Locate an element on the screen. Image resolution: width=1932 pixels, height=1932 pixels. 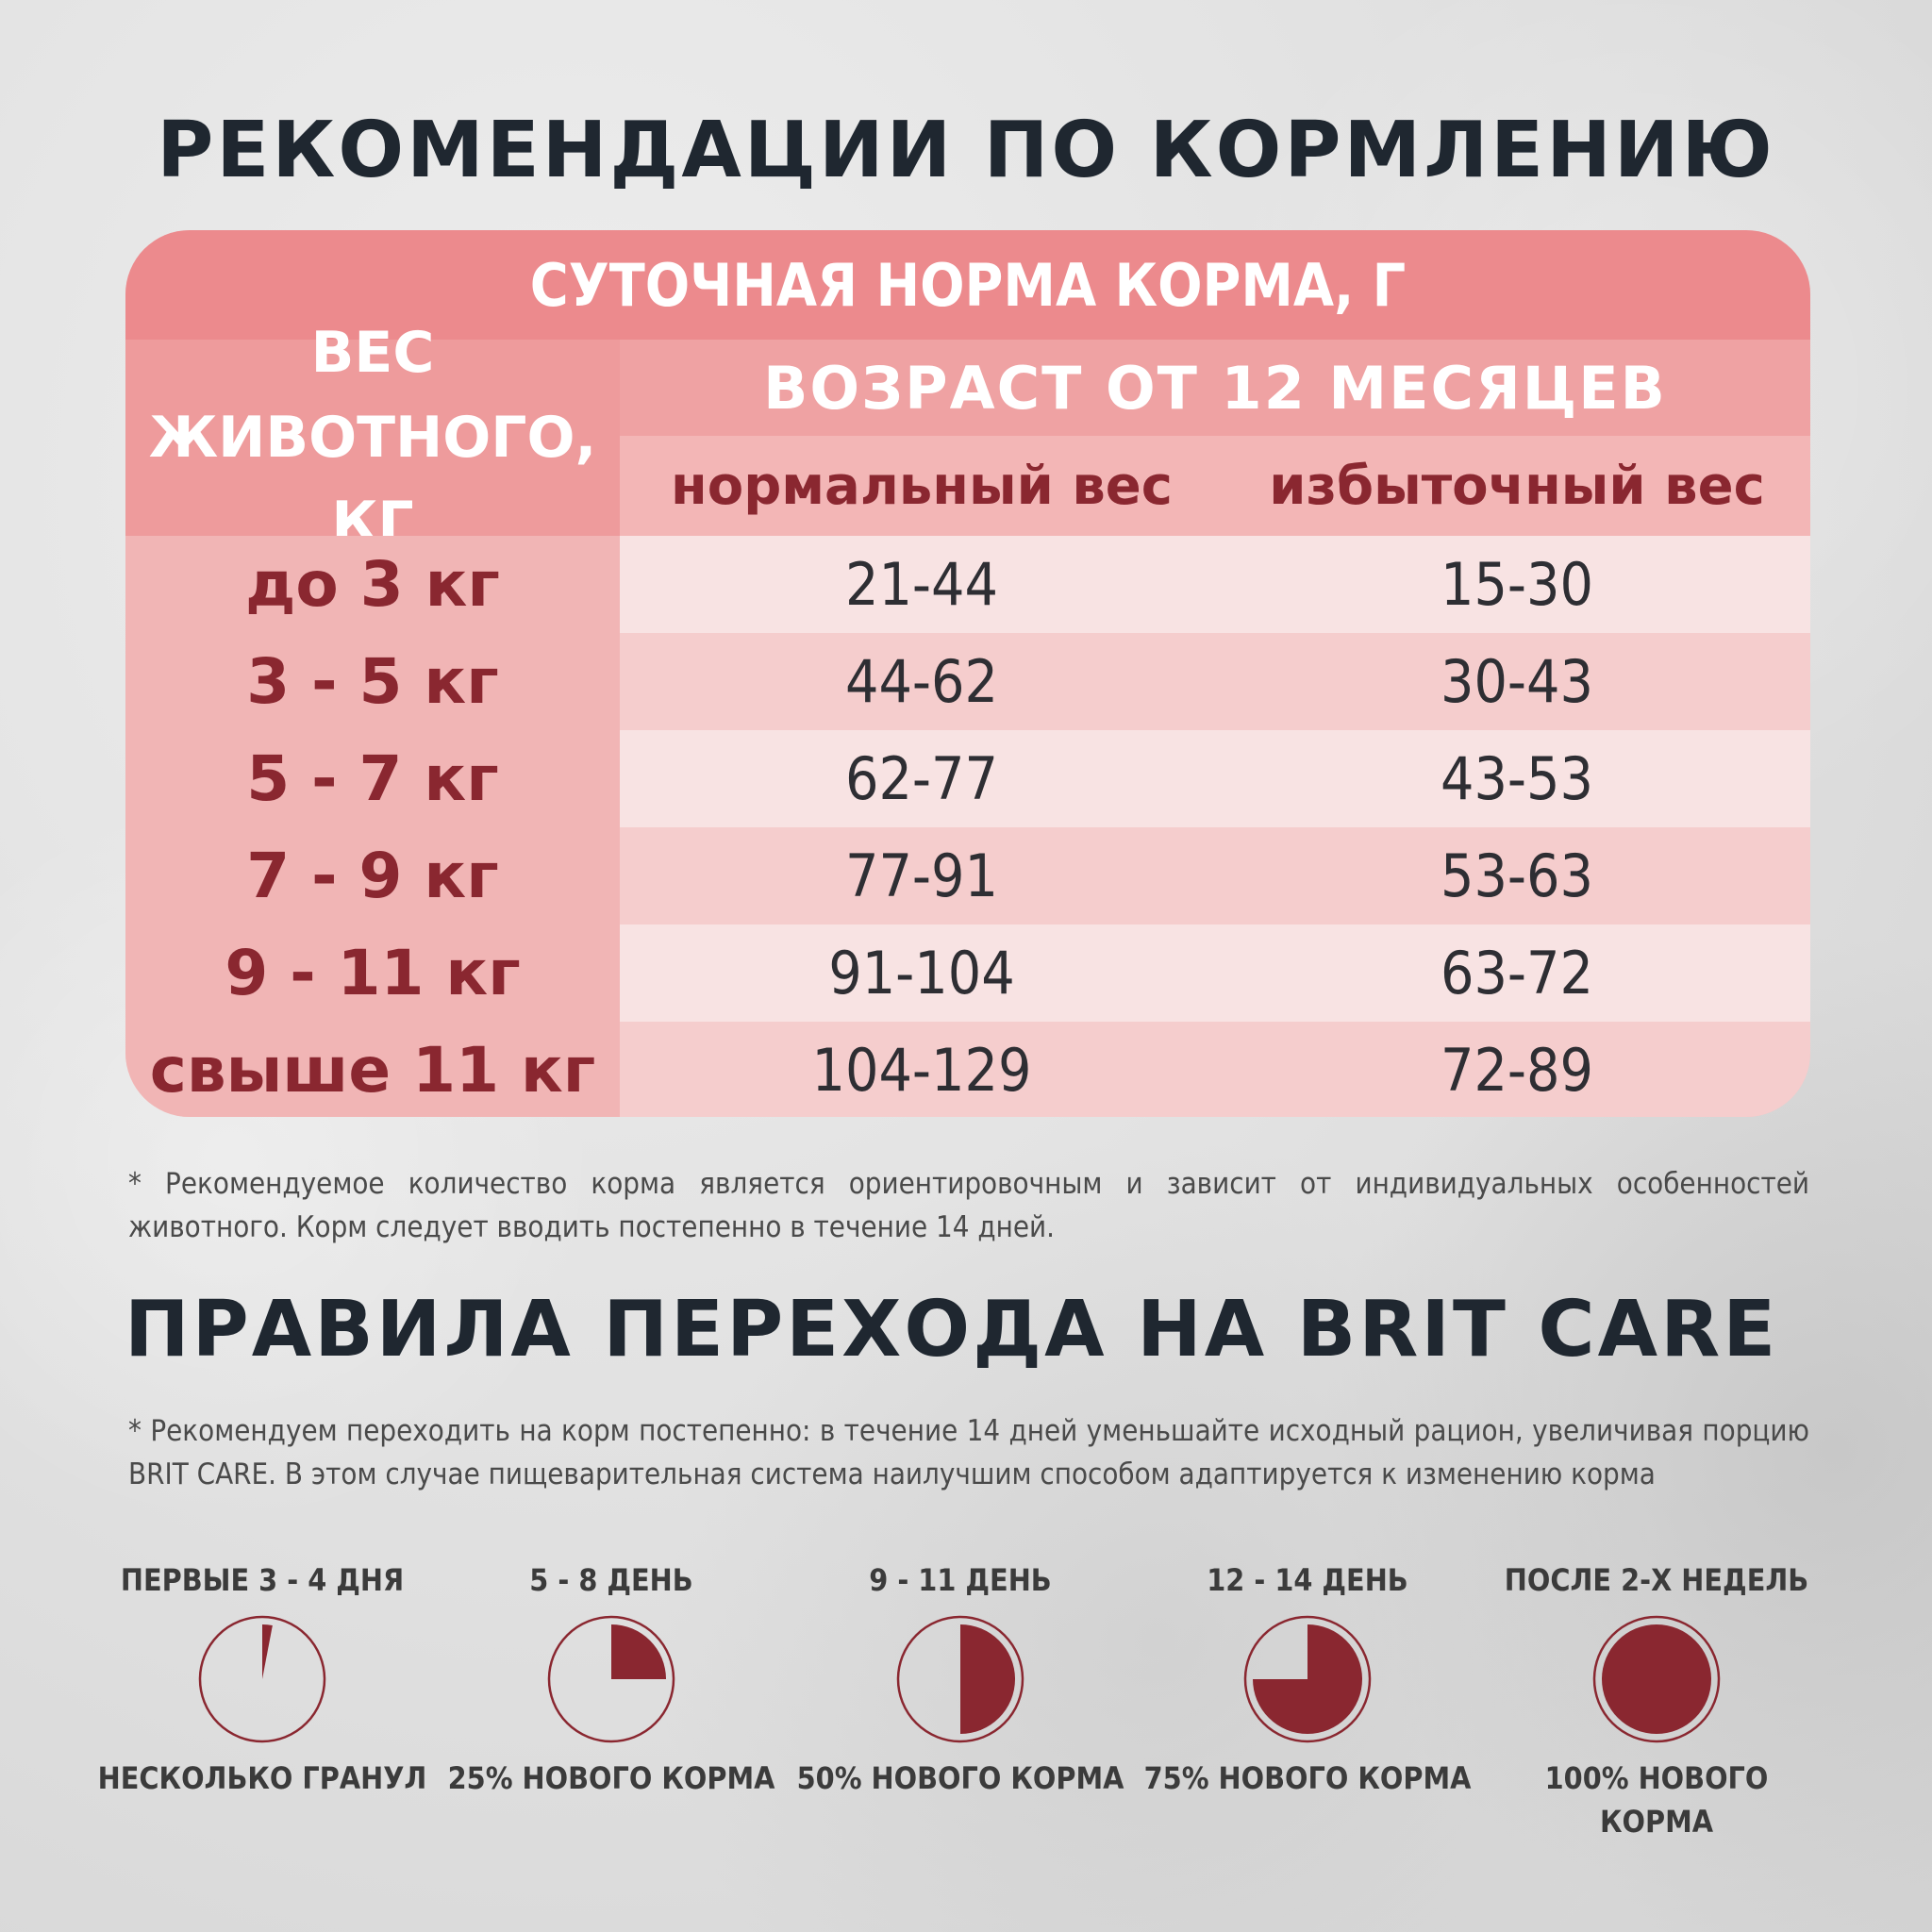
transition-step: ПОСЛЕ 2-Х НЕДЕЛЬ 100% НОВОГО КОРМА is located at coordinates (1657, 1701).